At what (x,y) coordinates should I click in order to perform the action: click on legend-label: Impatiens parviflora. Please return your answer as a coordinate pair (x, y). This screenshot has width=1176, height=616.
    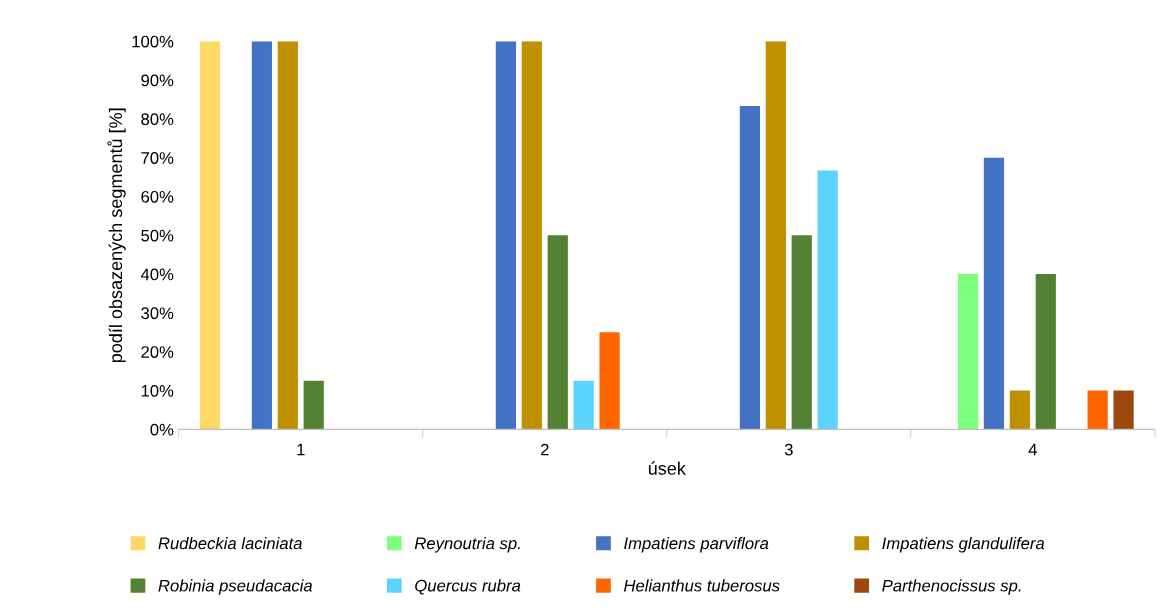
    Looking at the image, I should click on (696, 545).